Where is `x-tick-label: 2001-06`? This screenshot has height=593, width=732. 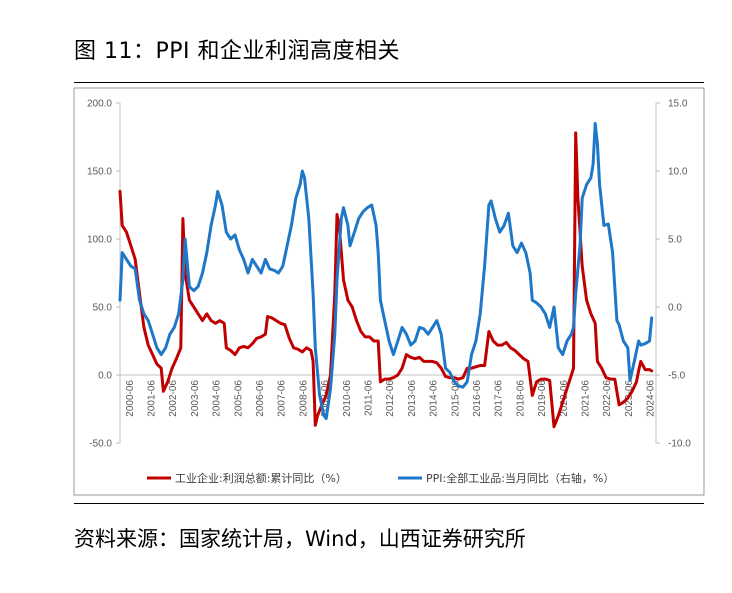 x-tick-label: 2001-06 is located at coordinates (151, 398).